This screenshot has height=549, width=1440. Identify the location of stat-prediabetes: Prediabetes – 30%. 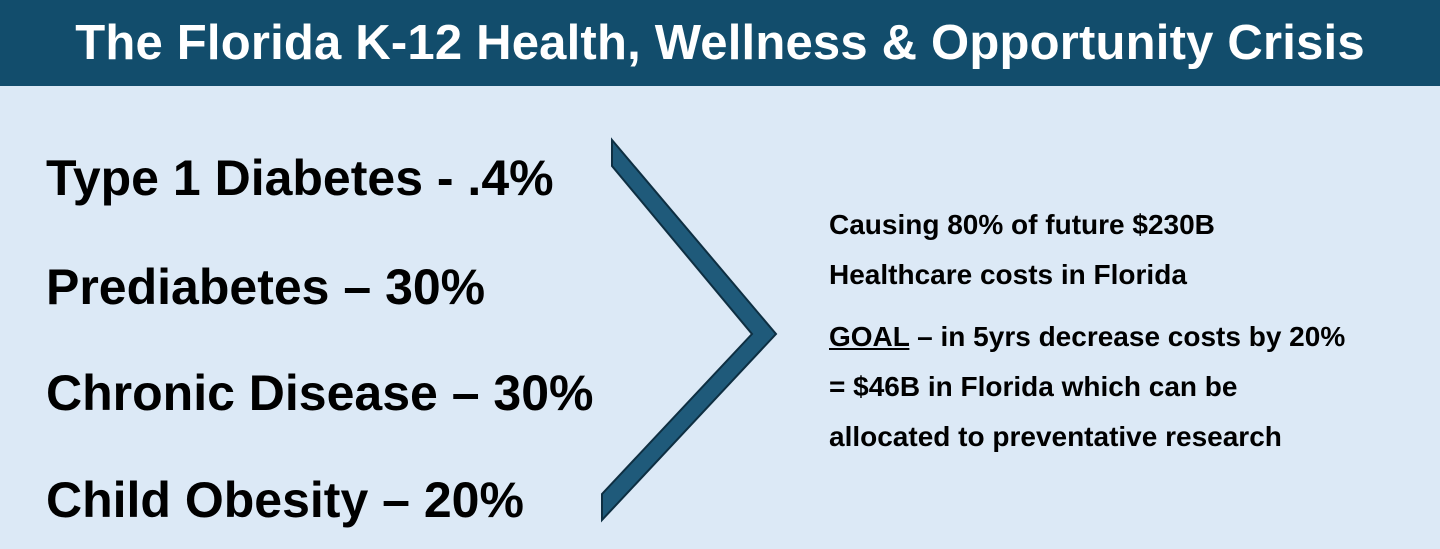
(266, 287).